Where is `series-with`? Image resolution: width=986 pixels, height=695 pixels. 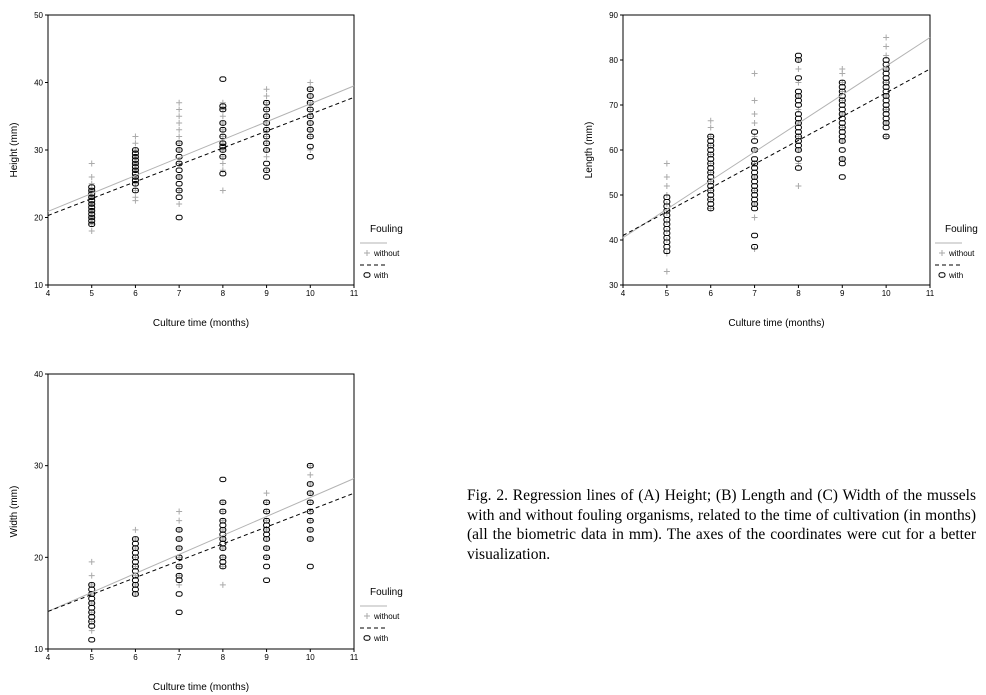 series-with is located at coordinates (201, 151).